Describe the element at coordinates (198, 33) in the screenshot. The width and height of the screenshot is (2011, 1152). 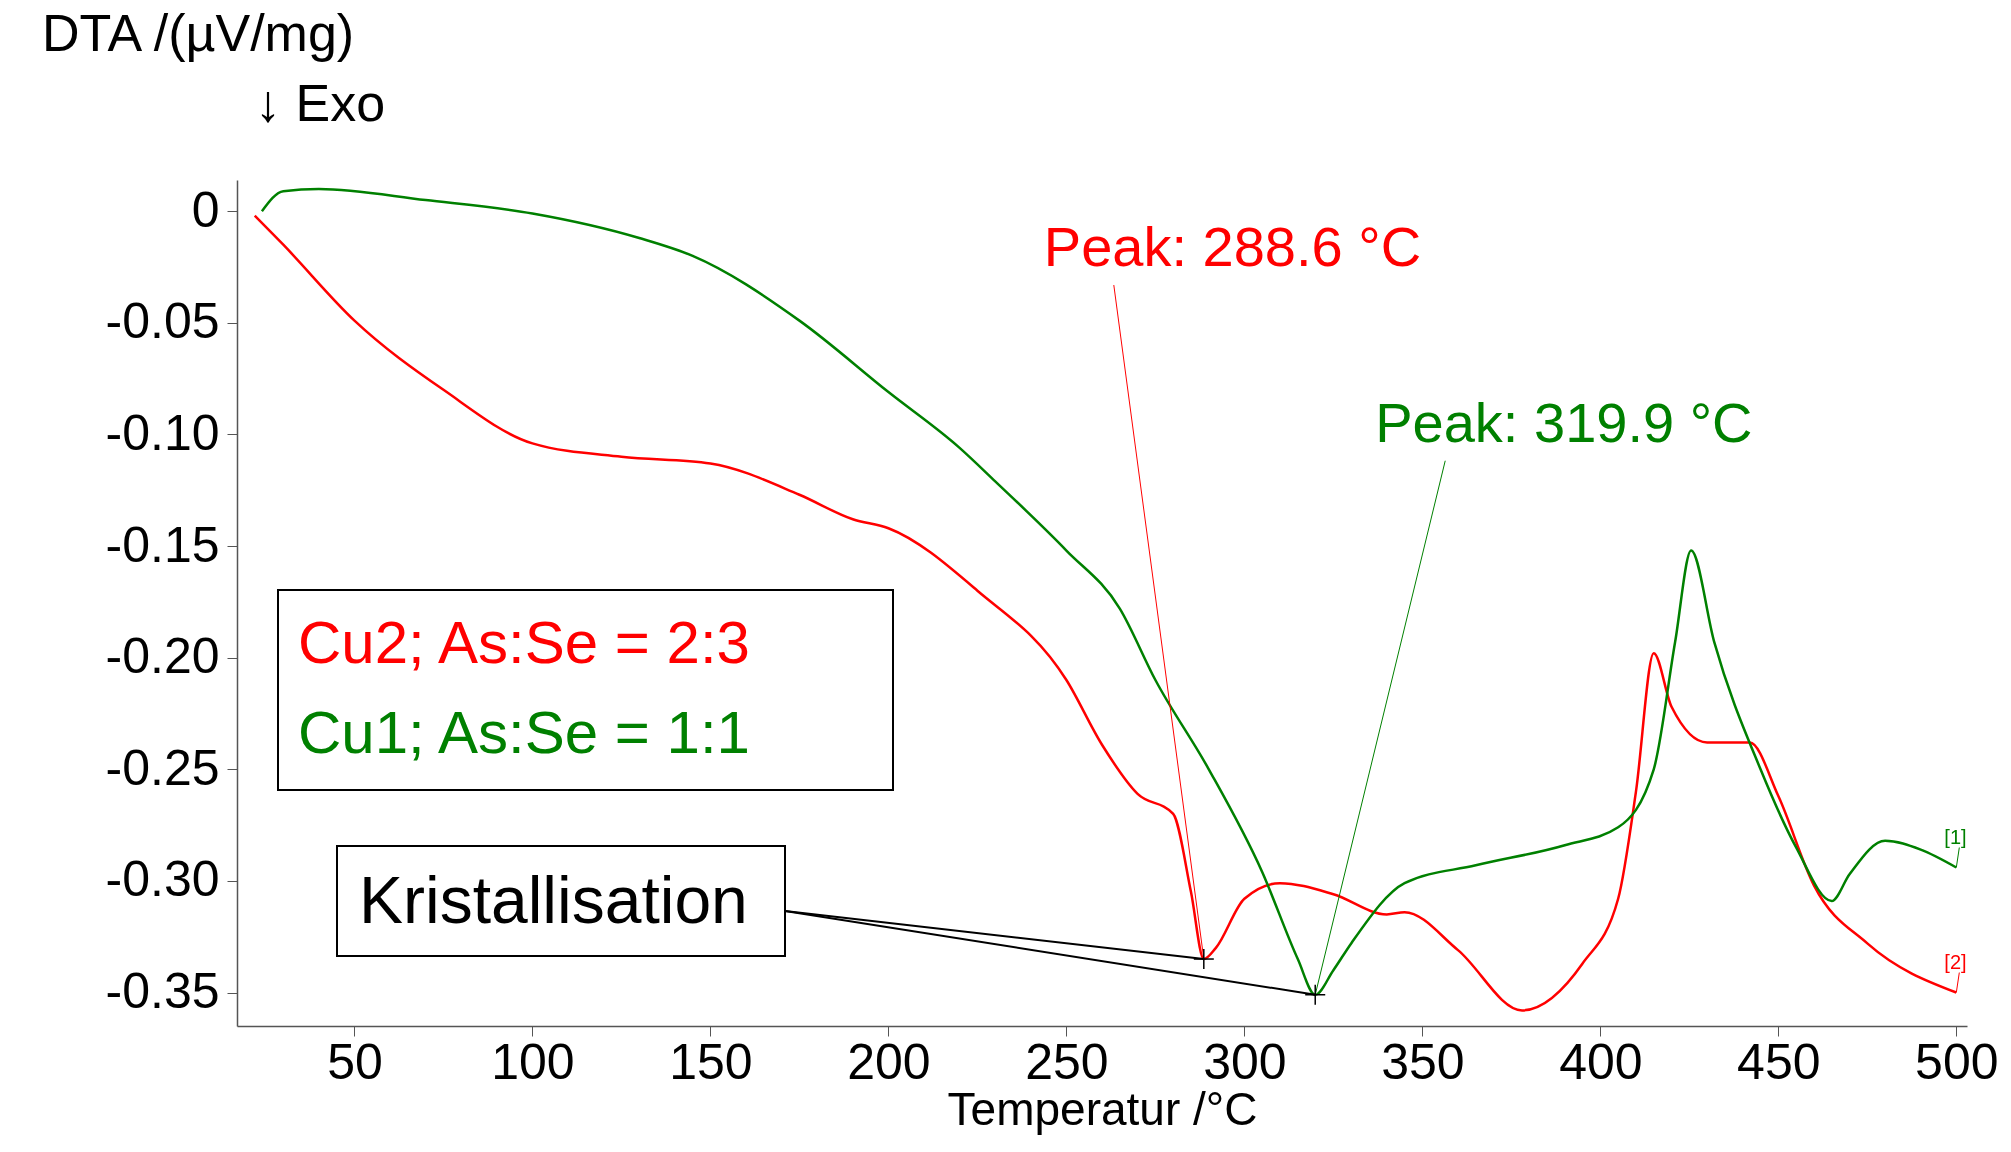
I see `y-axis-title: DTA /(µV/mg)` at that location.